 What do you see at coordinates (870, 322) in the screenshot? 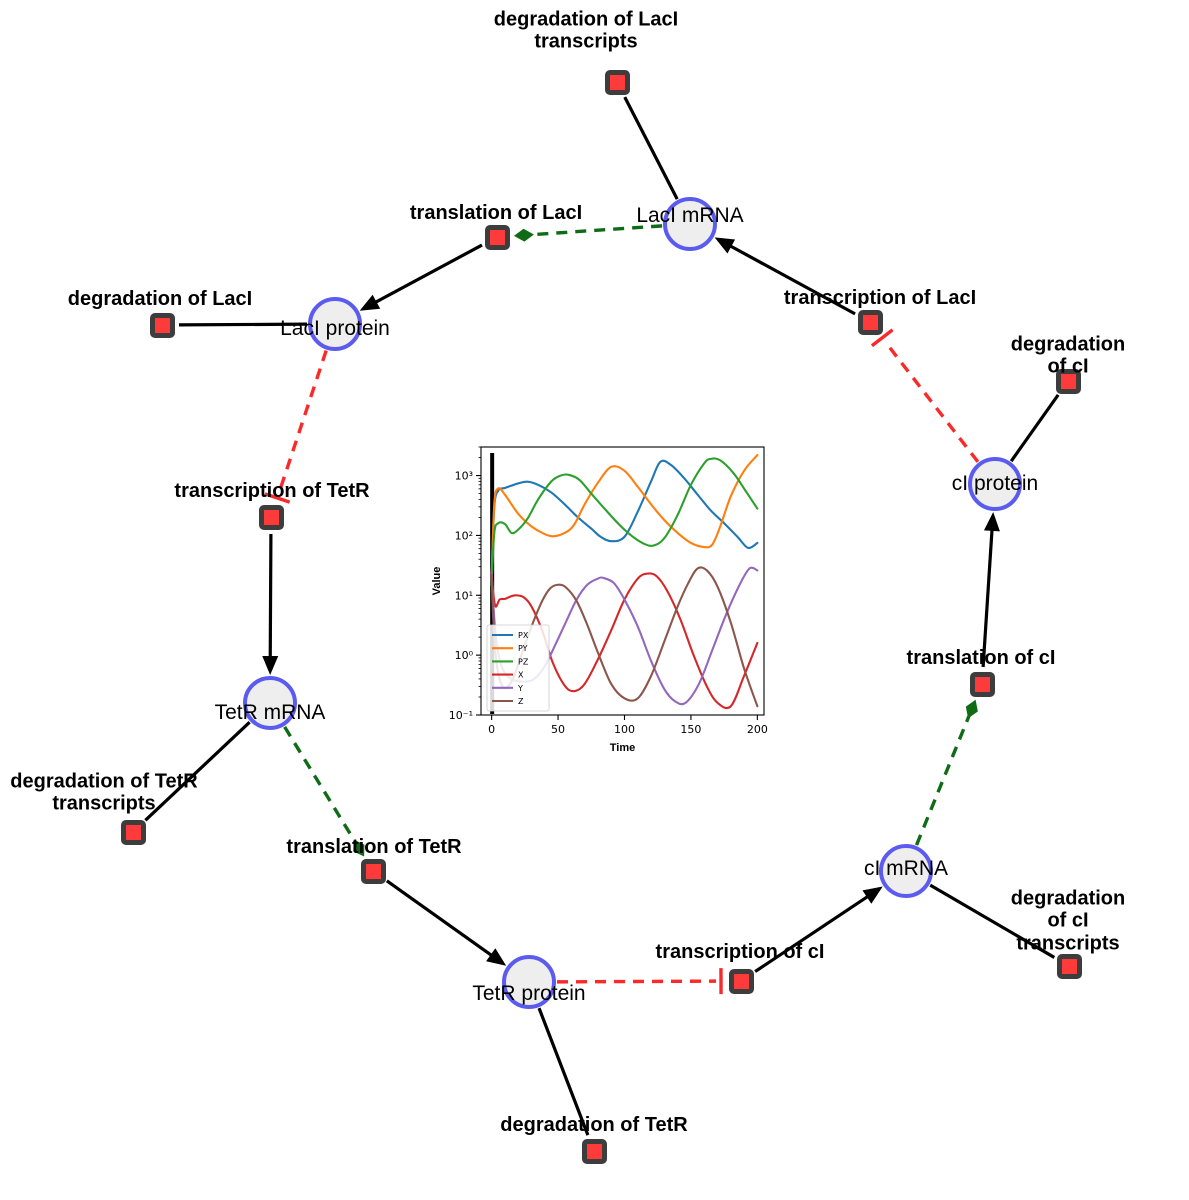
I see `reaction-node-transcription-laci` at bounding box center [870, 322].